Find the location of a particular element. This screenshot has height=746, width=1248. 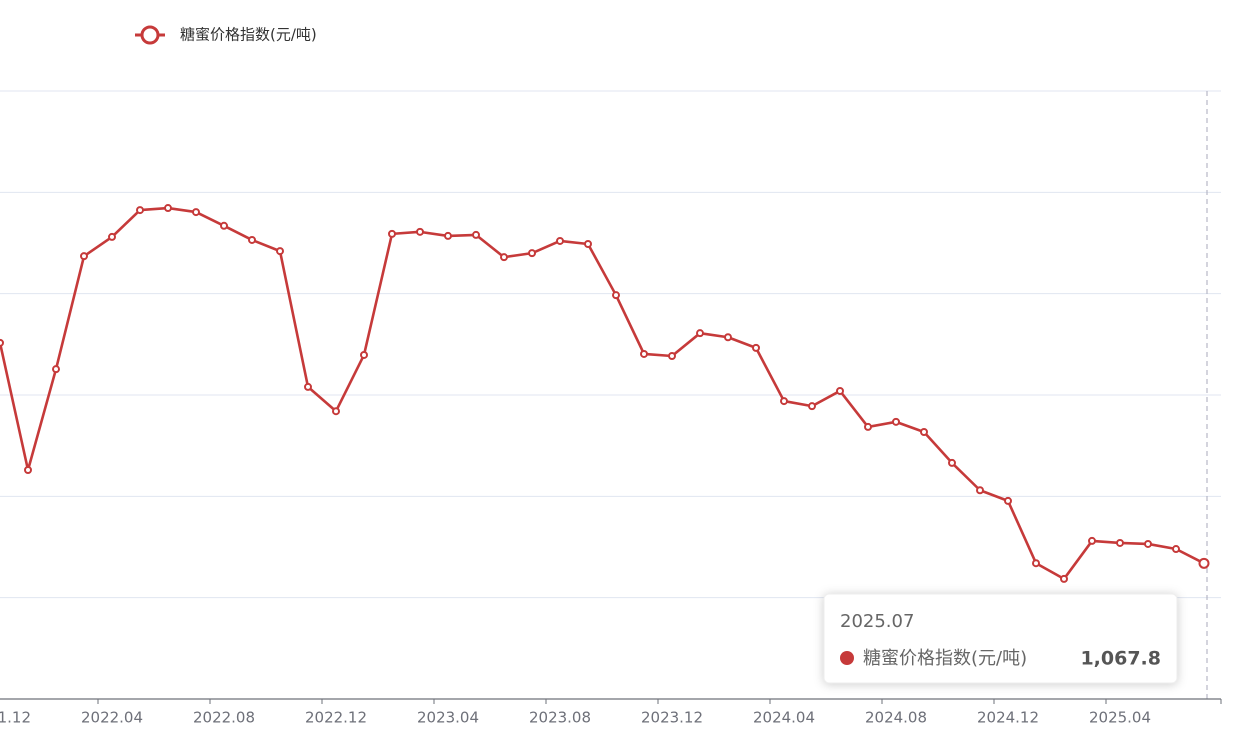

x-tick-label: 2021.12 is located at coordinates (15, 718).